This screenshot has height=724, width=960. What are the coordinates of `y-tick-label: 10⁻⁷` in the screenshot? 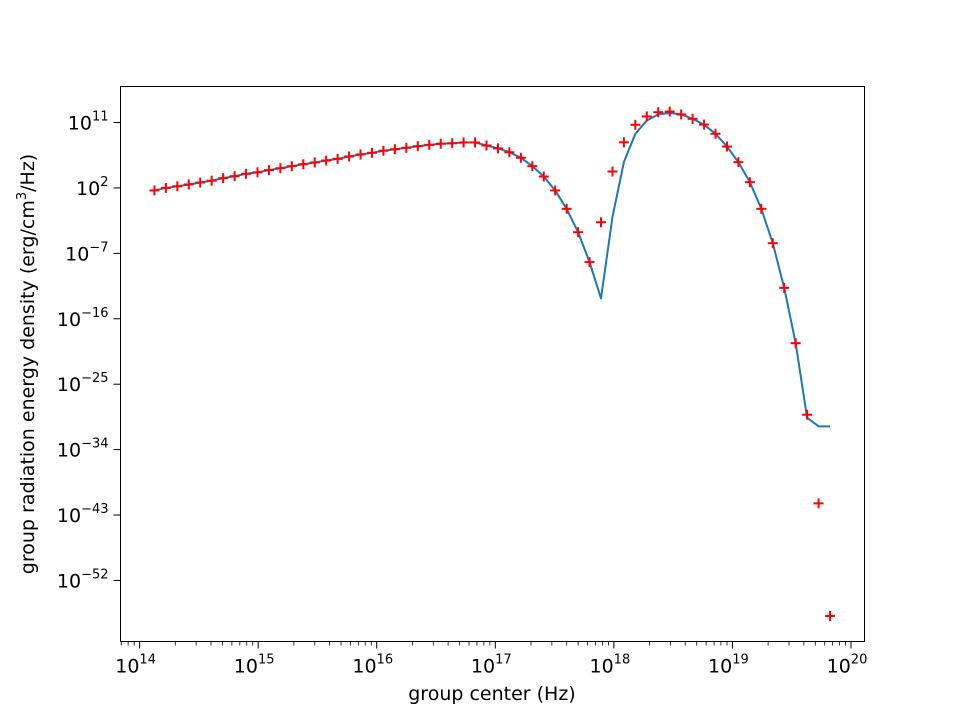 It's located at (86, 252).